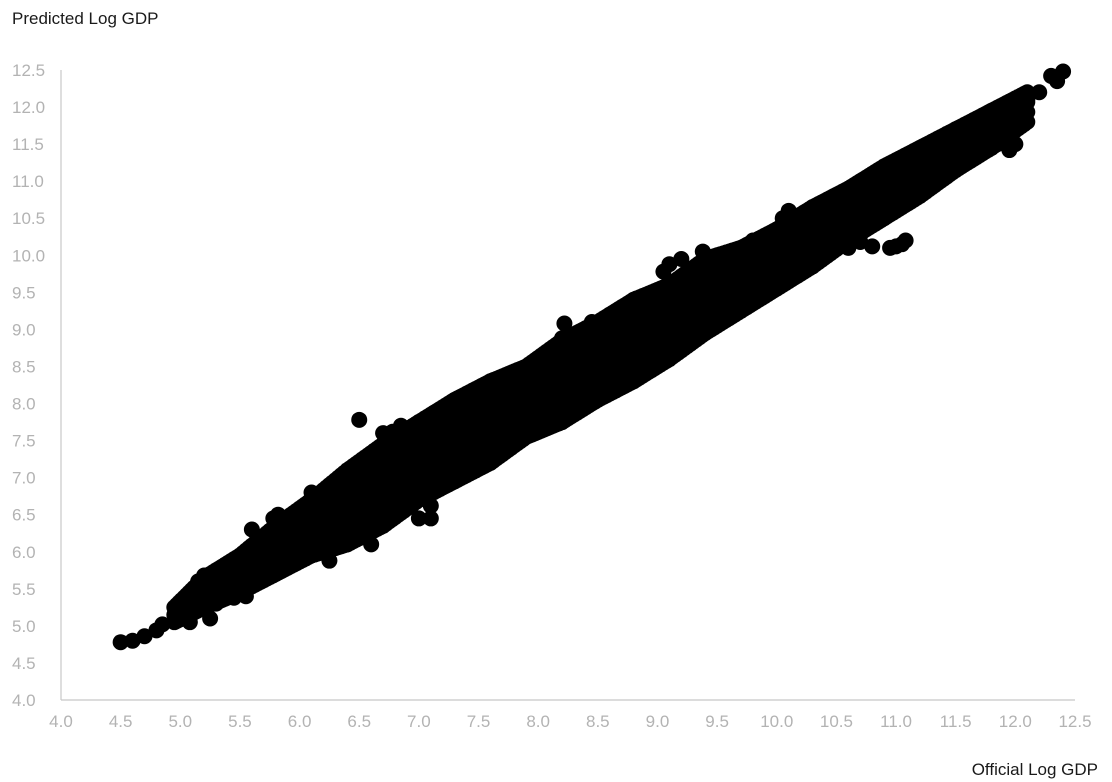 Image resolution: width=1112 pixels, height=782 pixels. Describe the element at coordinates (24, 626) in the screenshot. I see `y-tick-label: 5.0` at that location.